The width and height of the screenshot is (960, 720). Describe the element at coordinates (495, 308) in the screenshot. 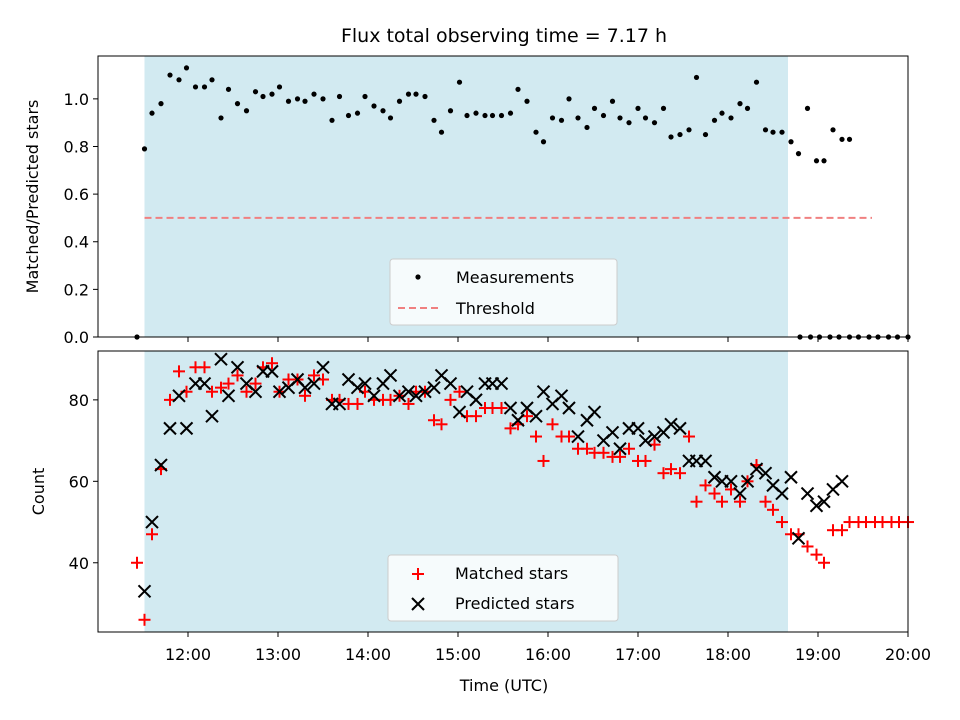

I see `legend-threshold-label: Threshold` at that location.